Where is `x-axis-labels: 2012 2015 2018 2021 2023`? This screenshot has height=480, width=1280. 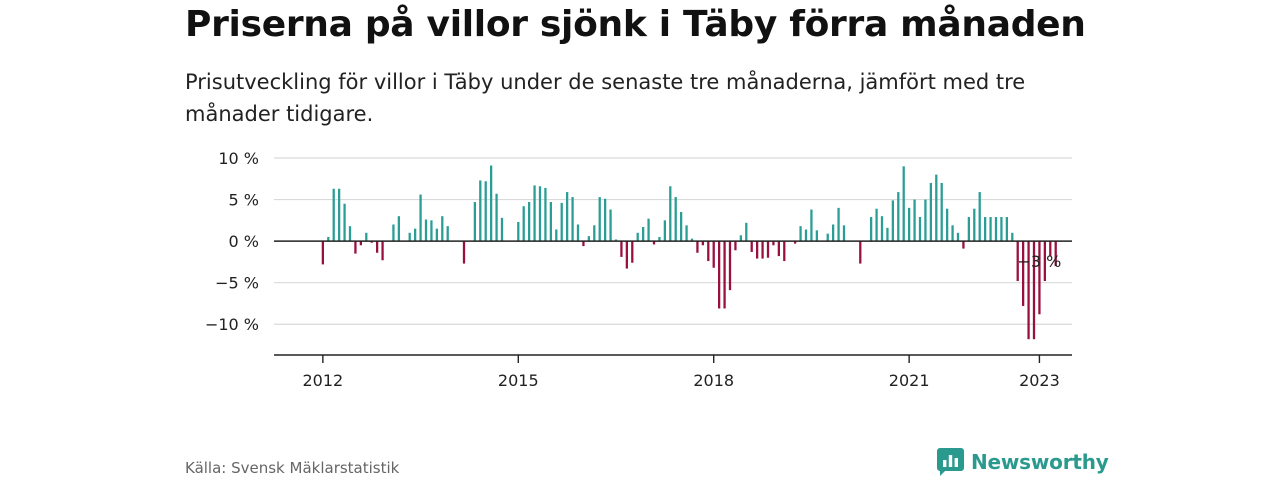 x-axis-labels: 2012 2015 2018 2021 2023 is located at coordinates (681, 372).